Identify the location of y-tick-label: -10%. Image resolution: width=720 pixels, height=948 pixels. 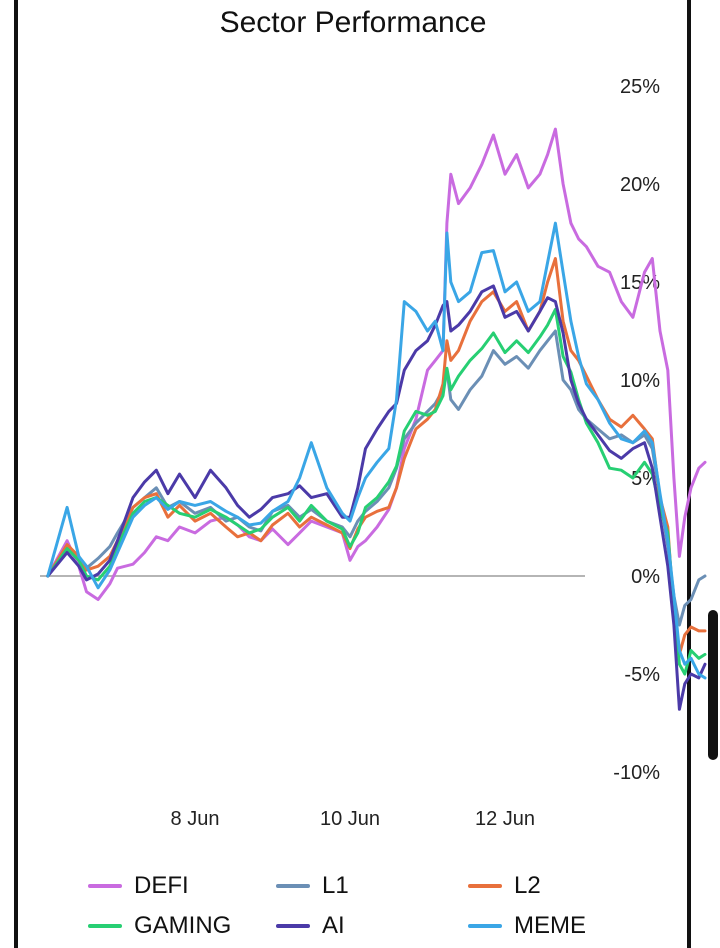
(636, 773).